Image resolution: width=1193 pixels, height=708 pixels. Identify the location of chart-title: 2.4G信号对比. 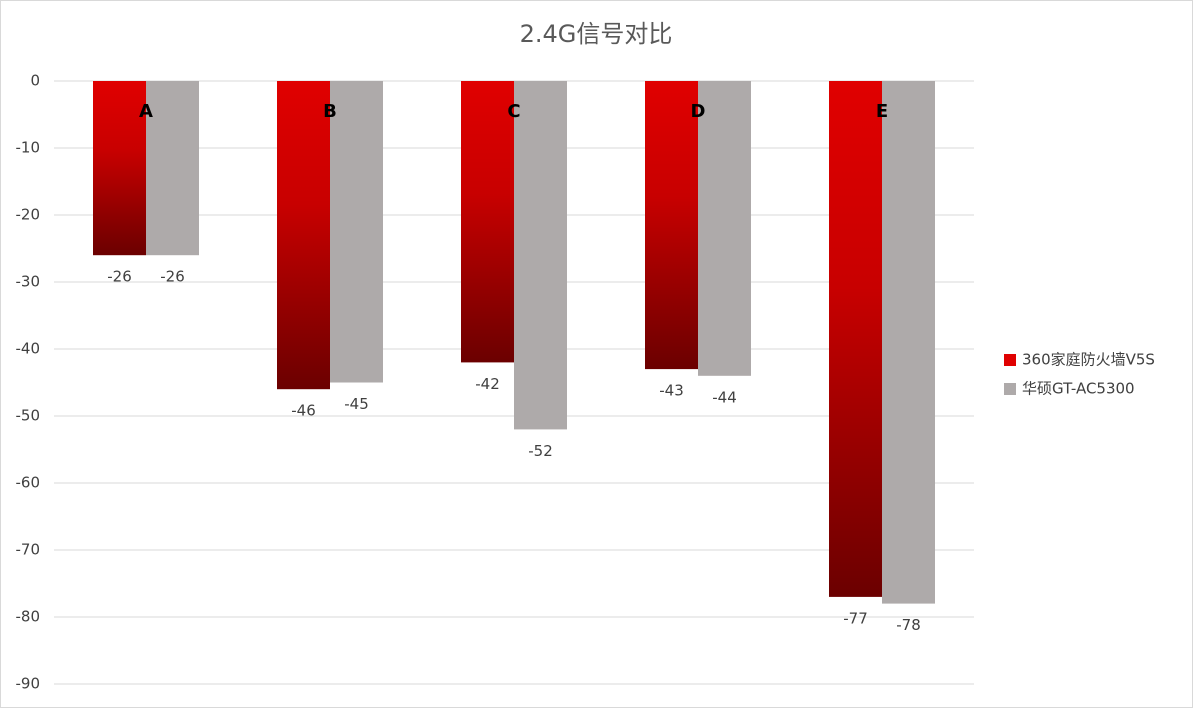
(596, 34).